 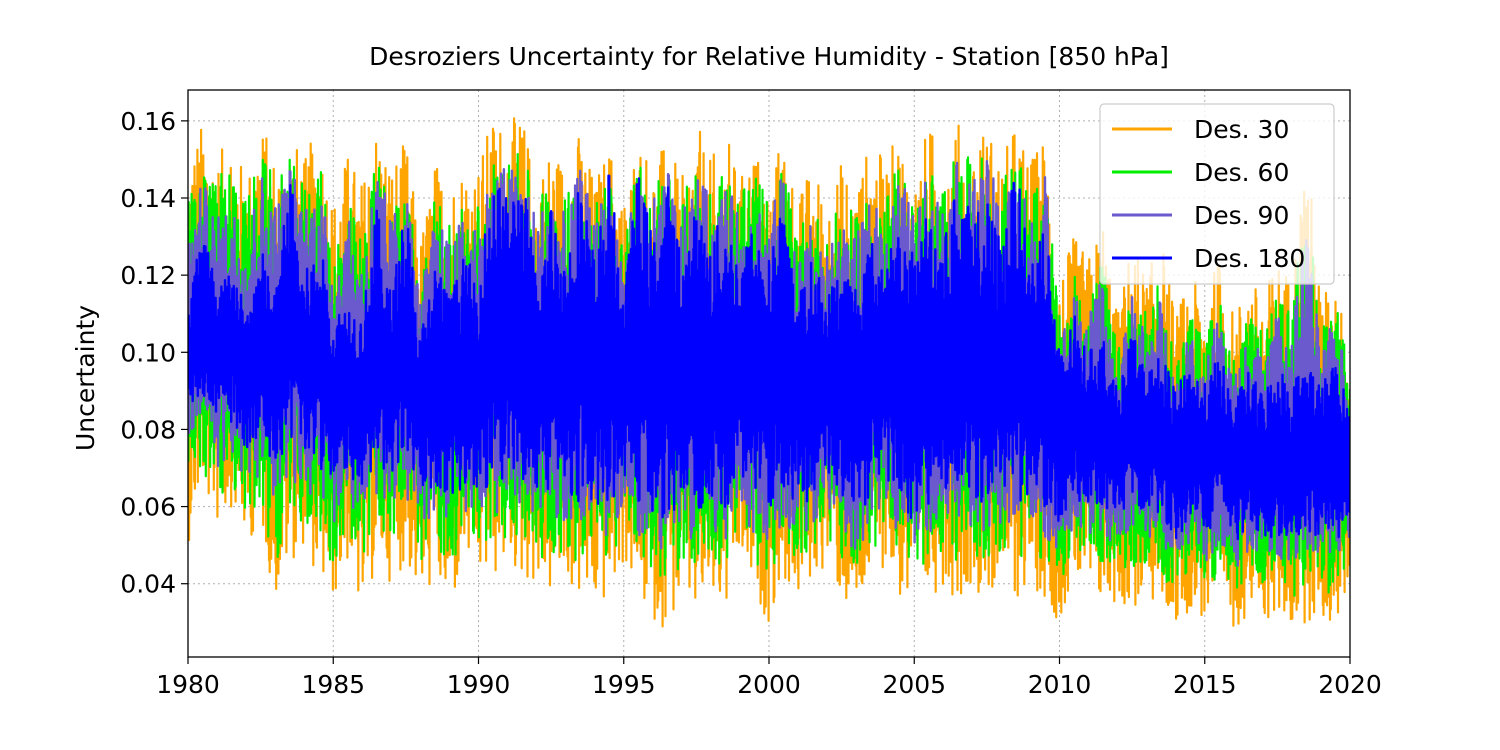 What do you see at coordinates (188, 684) in the screenshot?
I see `x-tick-label: 1980` at bounding box center [188, 684].